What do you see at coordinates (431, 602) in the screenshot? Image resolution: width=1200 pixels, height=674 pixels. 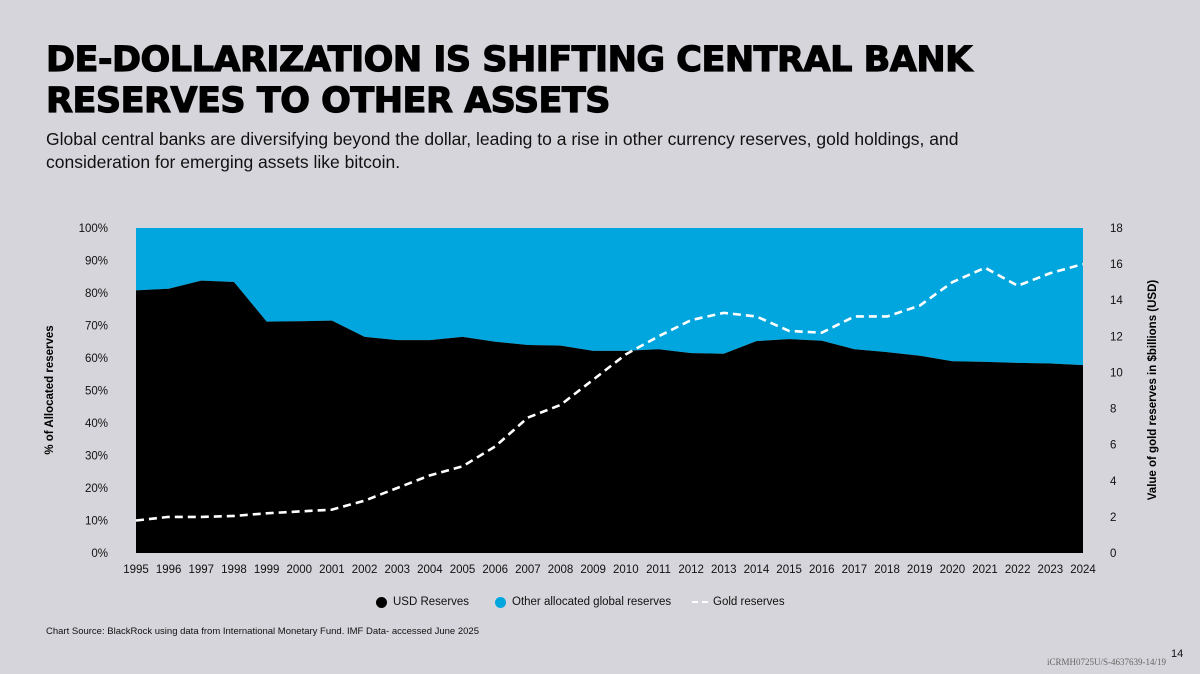 I see `legend-label-usd: USD Reserves` at bounding box center [431, 602].